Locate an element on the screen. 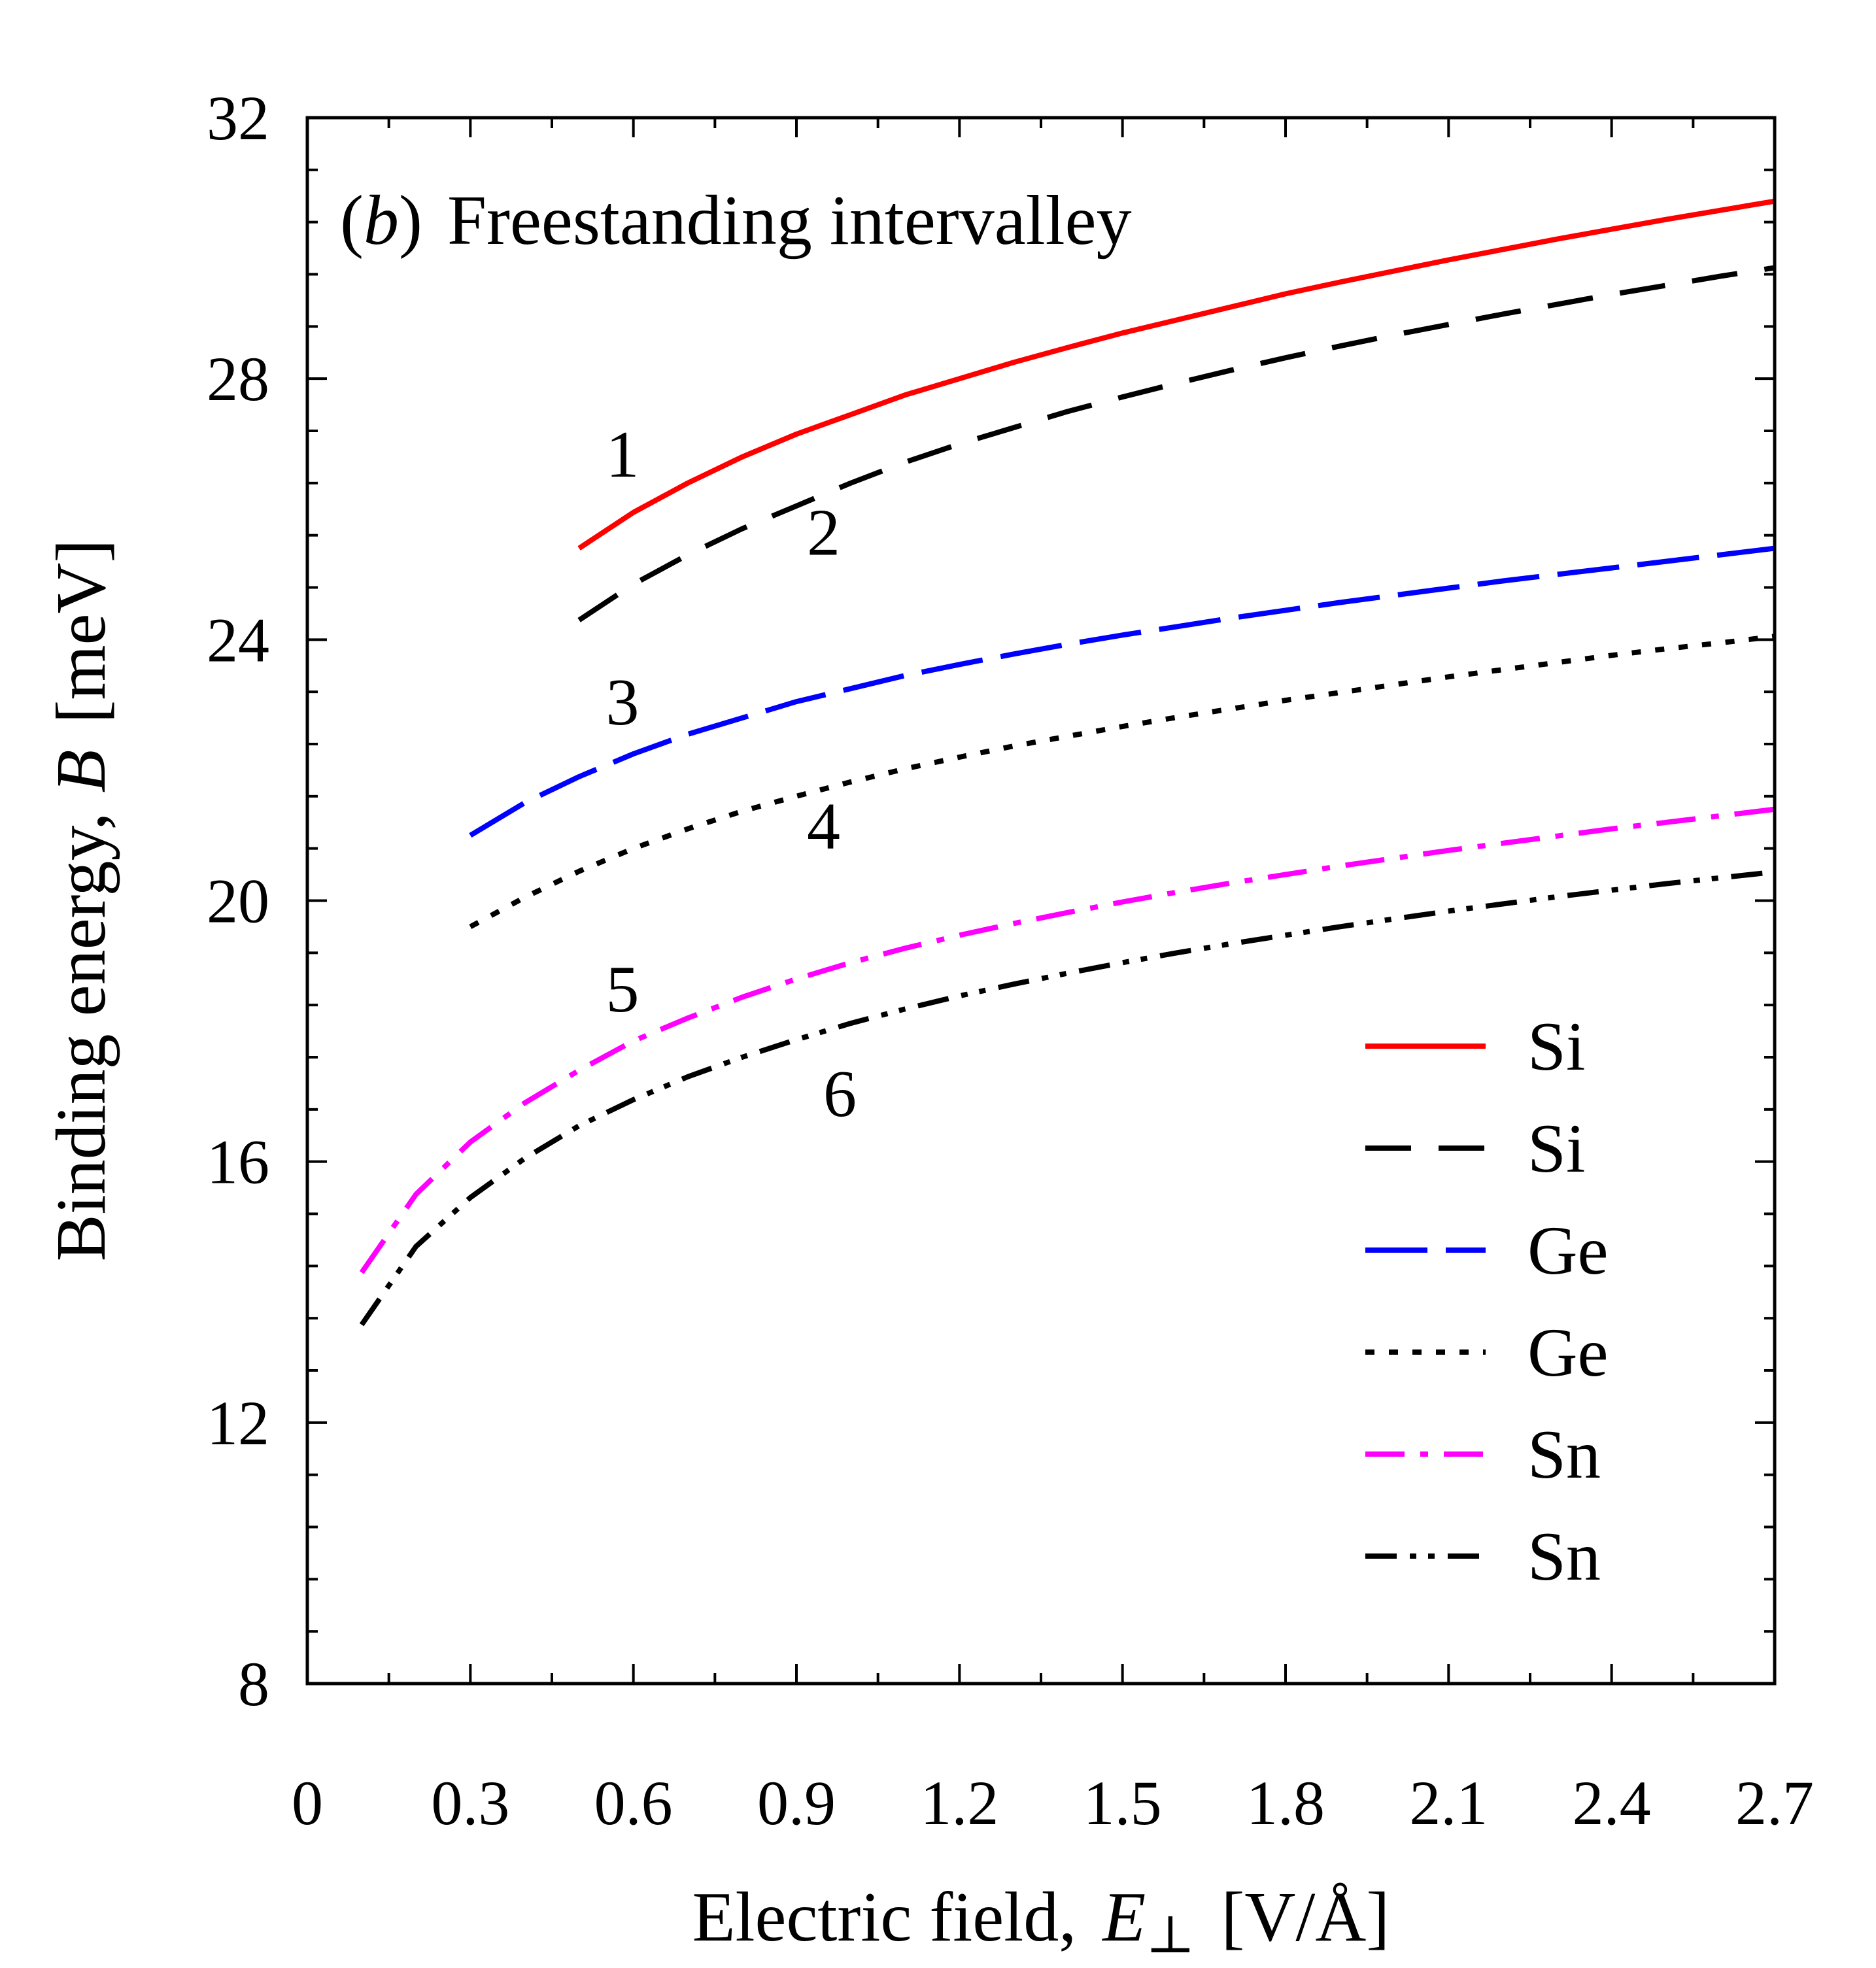 Image resolution: width=1876 pixels, height=1968 pixels. curve-label-4: 4 is located at coordinates (824, 827).